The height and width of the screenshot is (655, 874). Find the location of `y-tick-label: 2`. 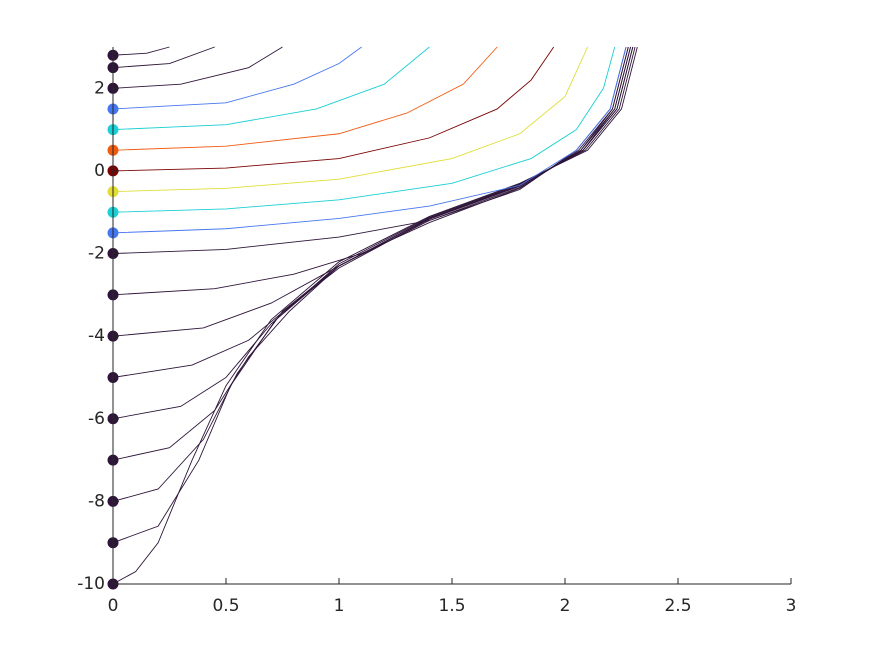

y-tick-label: 2 is located at coordinates (99, 88).